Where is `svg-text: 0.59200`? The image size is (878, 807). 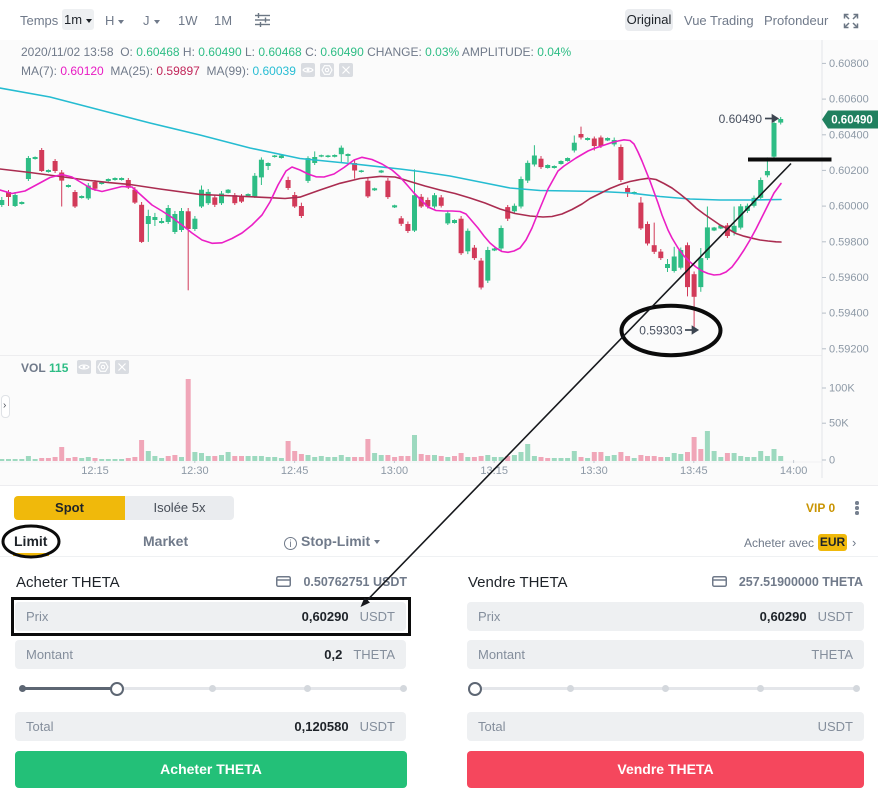
svg-text: 0.59200 is located at coordinates (849, 349).